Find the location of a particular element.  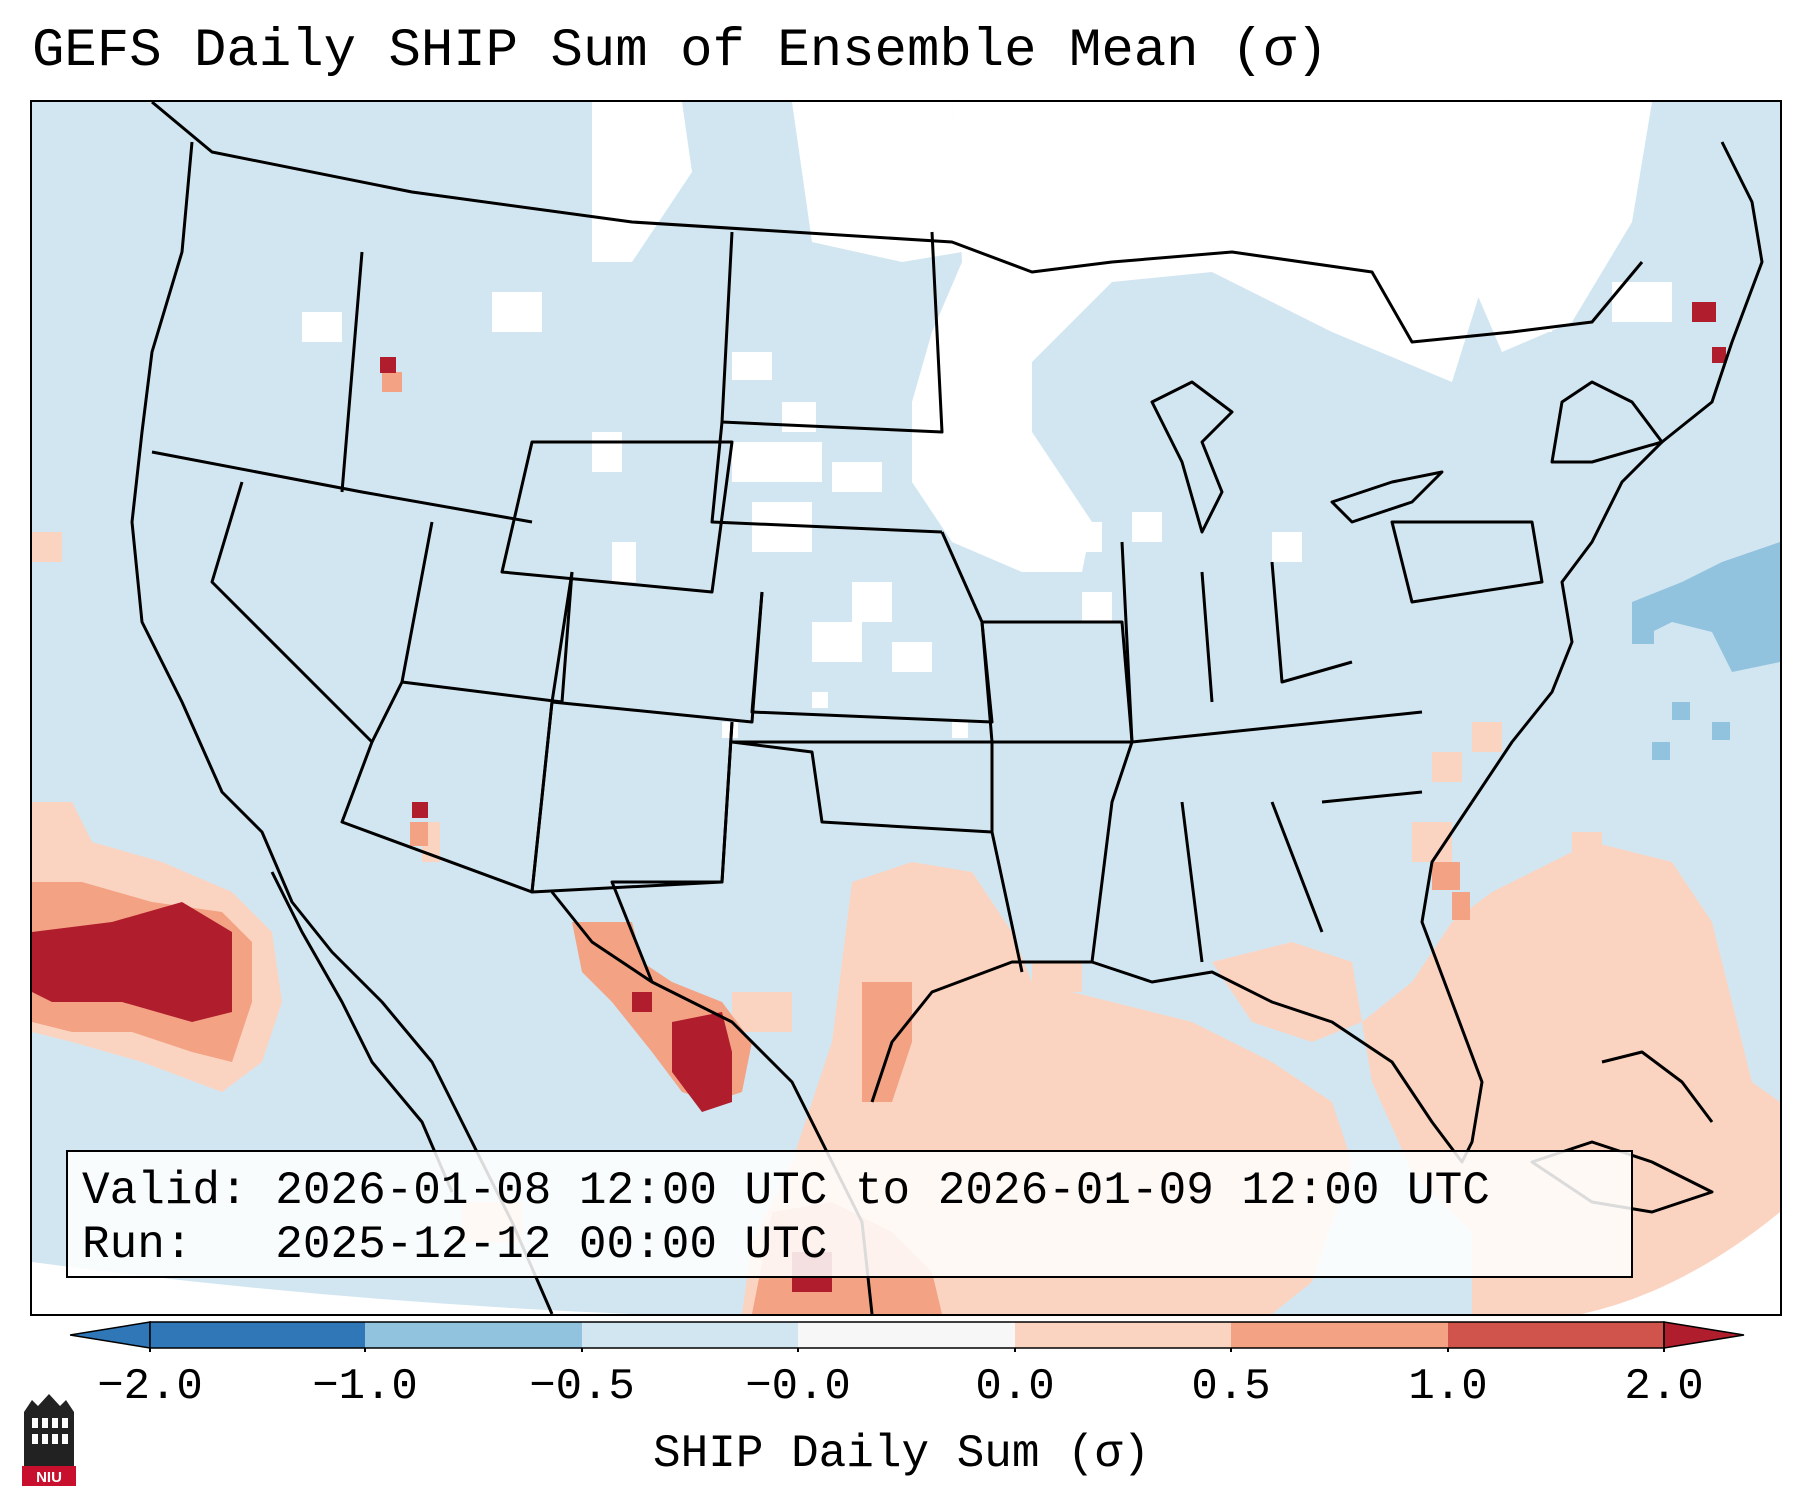

logo-text: NIU is located at coordinates (49, 1477).